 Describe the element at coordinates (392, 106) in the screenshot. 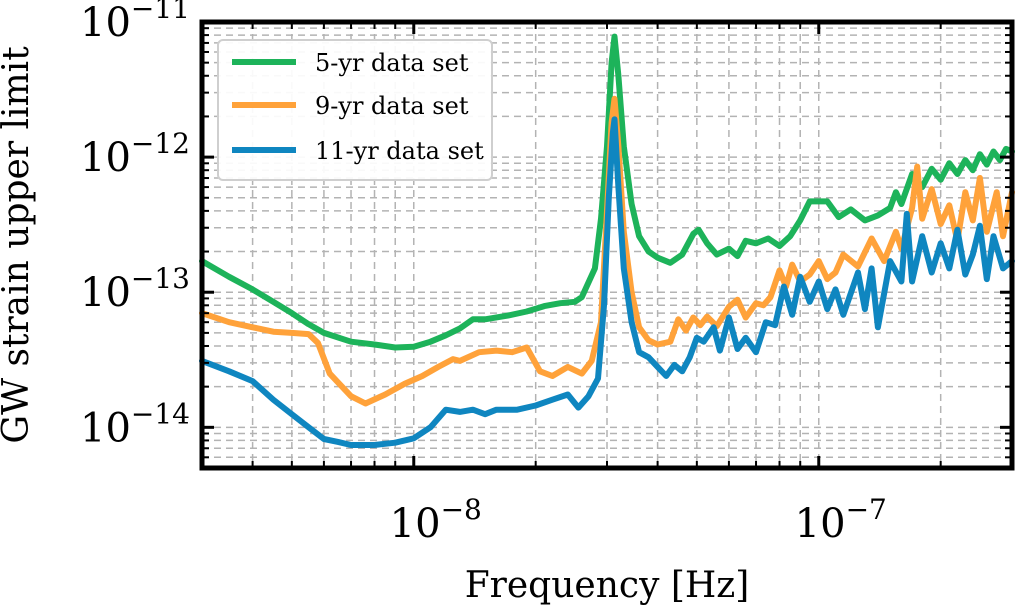

I see `legend-label-9yr: 9-yr data set` at that location.